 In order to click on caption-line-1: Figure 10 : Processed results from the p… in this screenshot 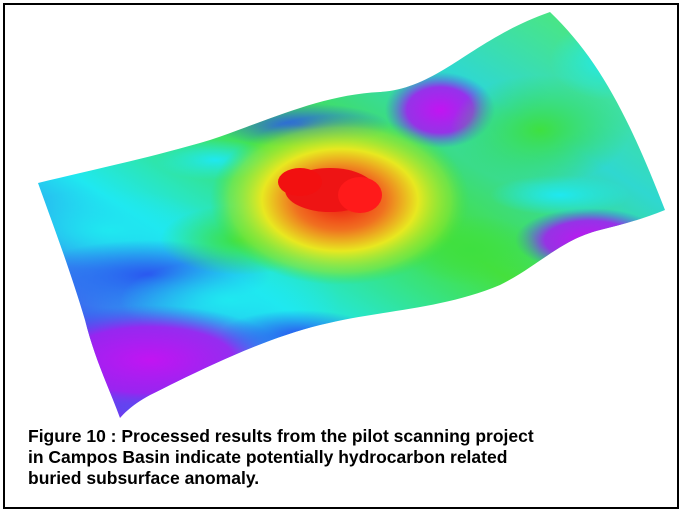, I will do `click(281, 436)`.